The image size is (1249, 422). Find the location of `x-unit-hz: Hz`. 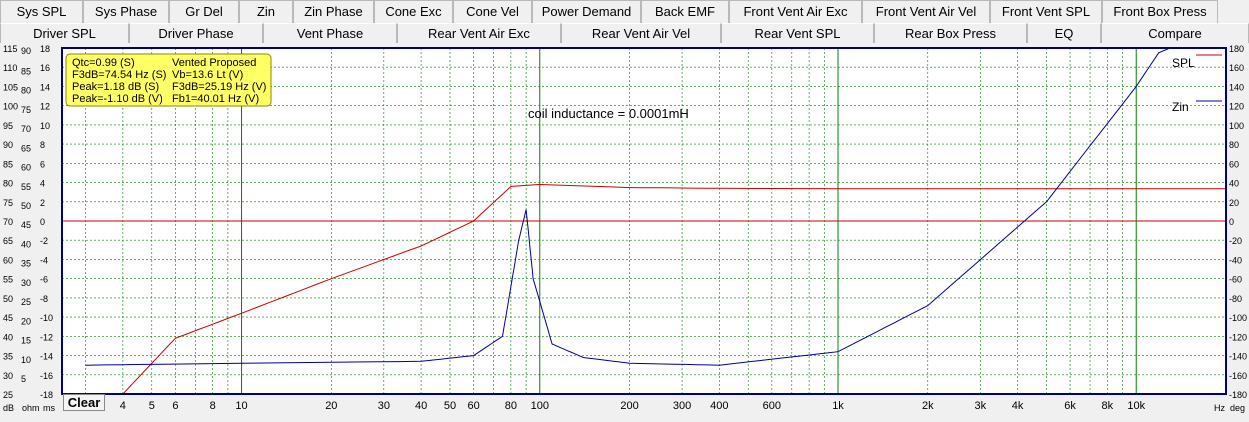

x-unit-hz: Hz is located at coordinates (1219, 408).